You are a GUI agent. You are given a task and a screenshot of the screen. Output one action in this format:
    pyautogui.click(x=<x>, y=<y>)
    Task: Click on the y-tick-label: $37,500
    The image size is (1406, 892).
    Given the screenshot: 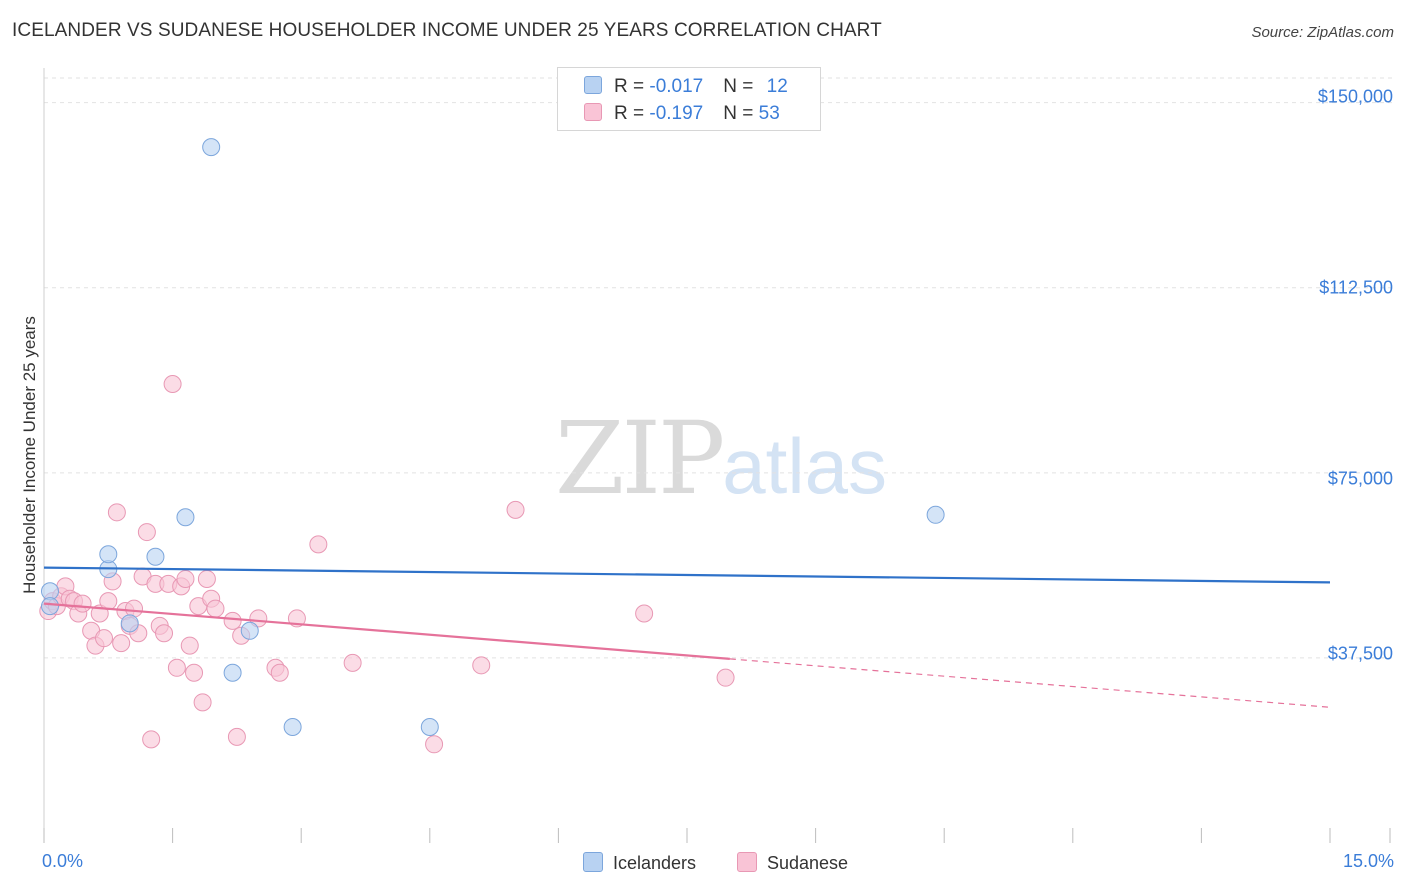 What is the action you would take?
    pyautogui.click(x=1360, y=653)
    